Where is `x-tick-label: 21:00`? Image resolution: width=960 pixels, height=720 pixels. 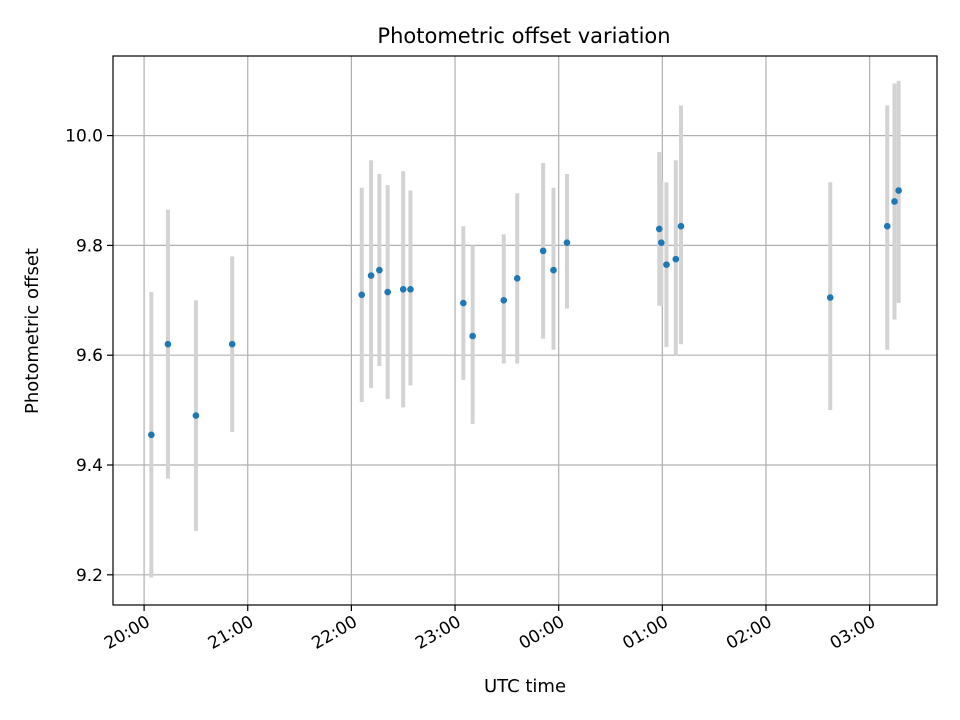 x-tick-label: 21:00 is located at coordinates (231, 633).